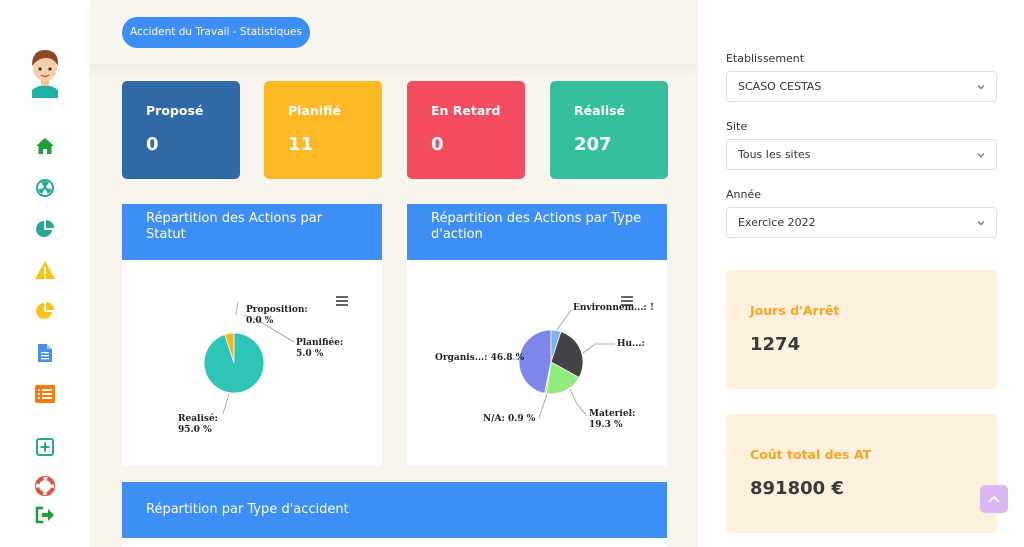  Describe the element at coordinates (609, 130) in the screenshot. I see `stat-card-realise: Réalisé 207` at that location.